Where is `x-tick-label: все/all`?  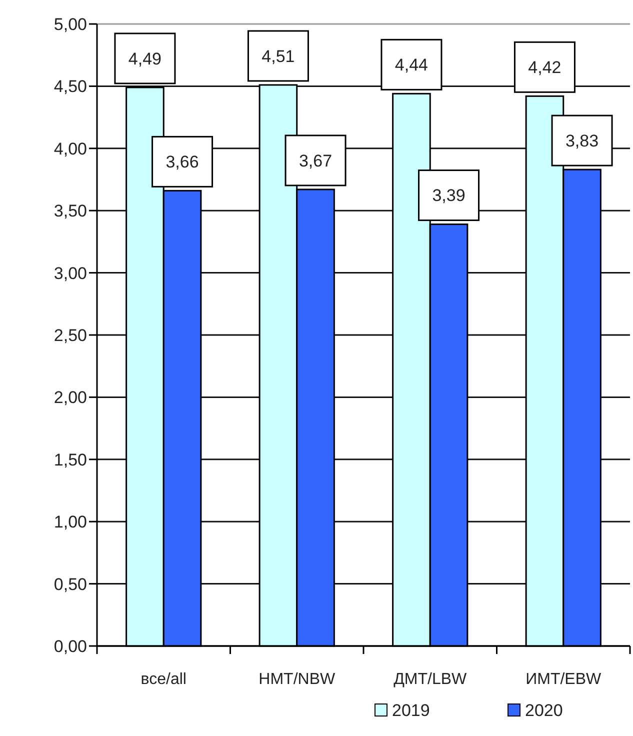 x-tick-label: все/all is located at coordinates (163, 679).